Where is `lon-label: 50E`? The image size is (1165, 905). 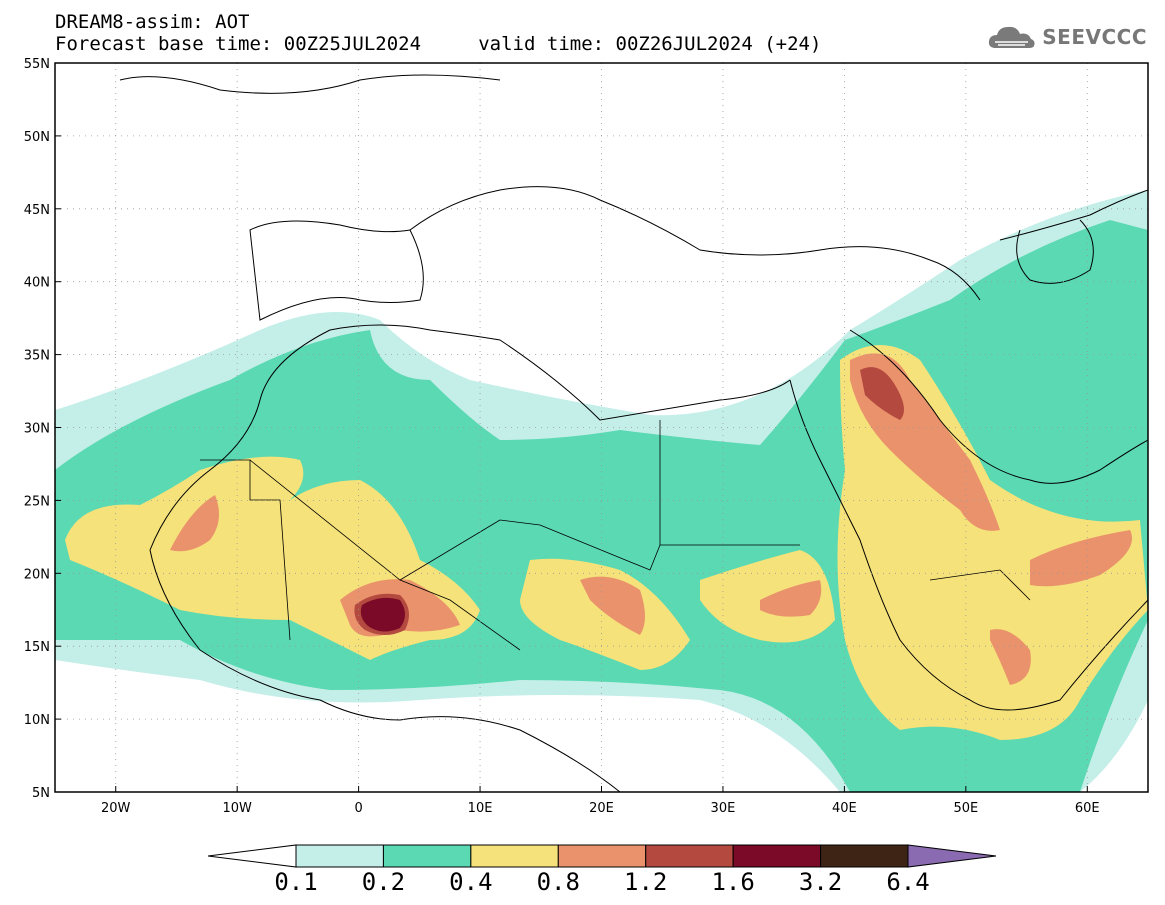 lon-label: 50E is located at coordinates (965, 808).